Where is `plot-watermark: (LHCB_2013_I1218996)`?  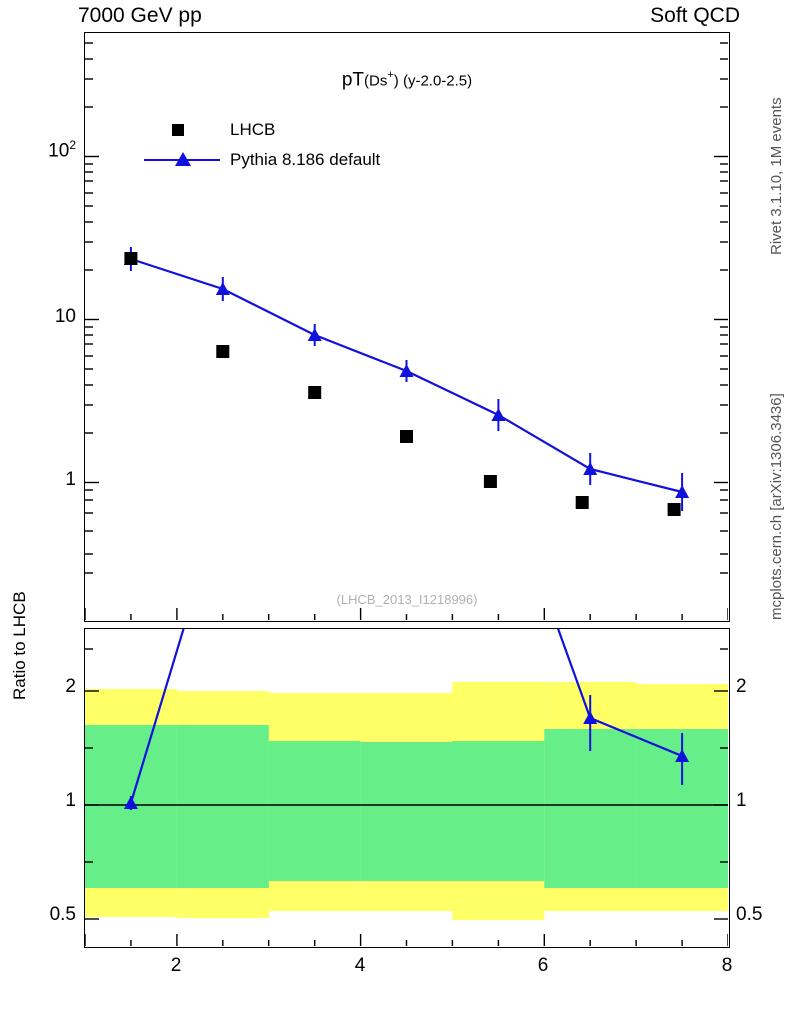 plot-watermark: (LHCB_2013_I1218996) is located at coordinates (407, 599).